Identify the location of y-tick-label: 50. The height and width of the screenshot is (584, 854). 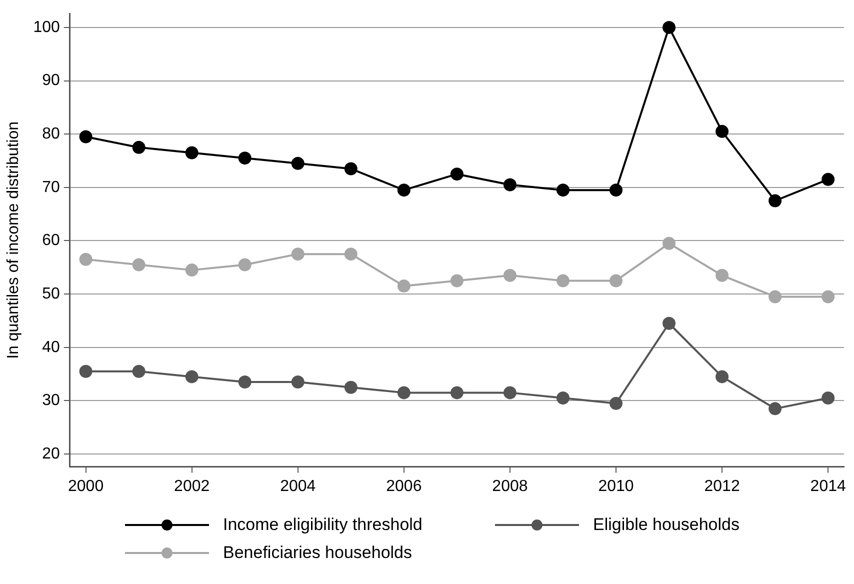
(51, 293).